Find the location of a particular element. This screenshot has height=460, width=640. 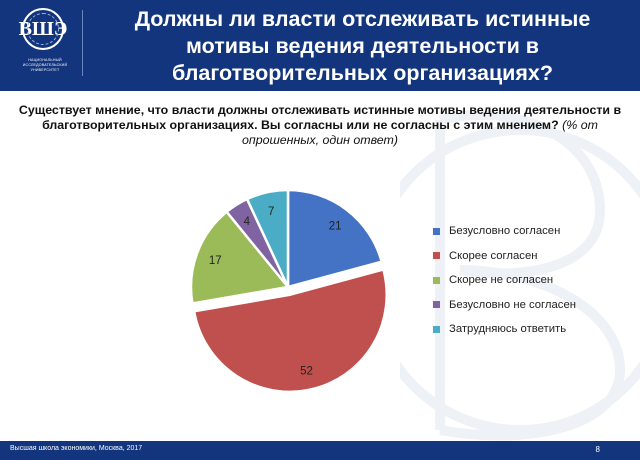

header-divider is located at coordinates (82, 43).